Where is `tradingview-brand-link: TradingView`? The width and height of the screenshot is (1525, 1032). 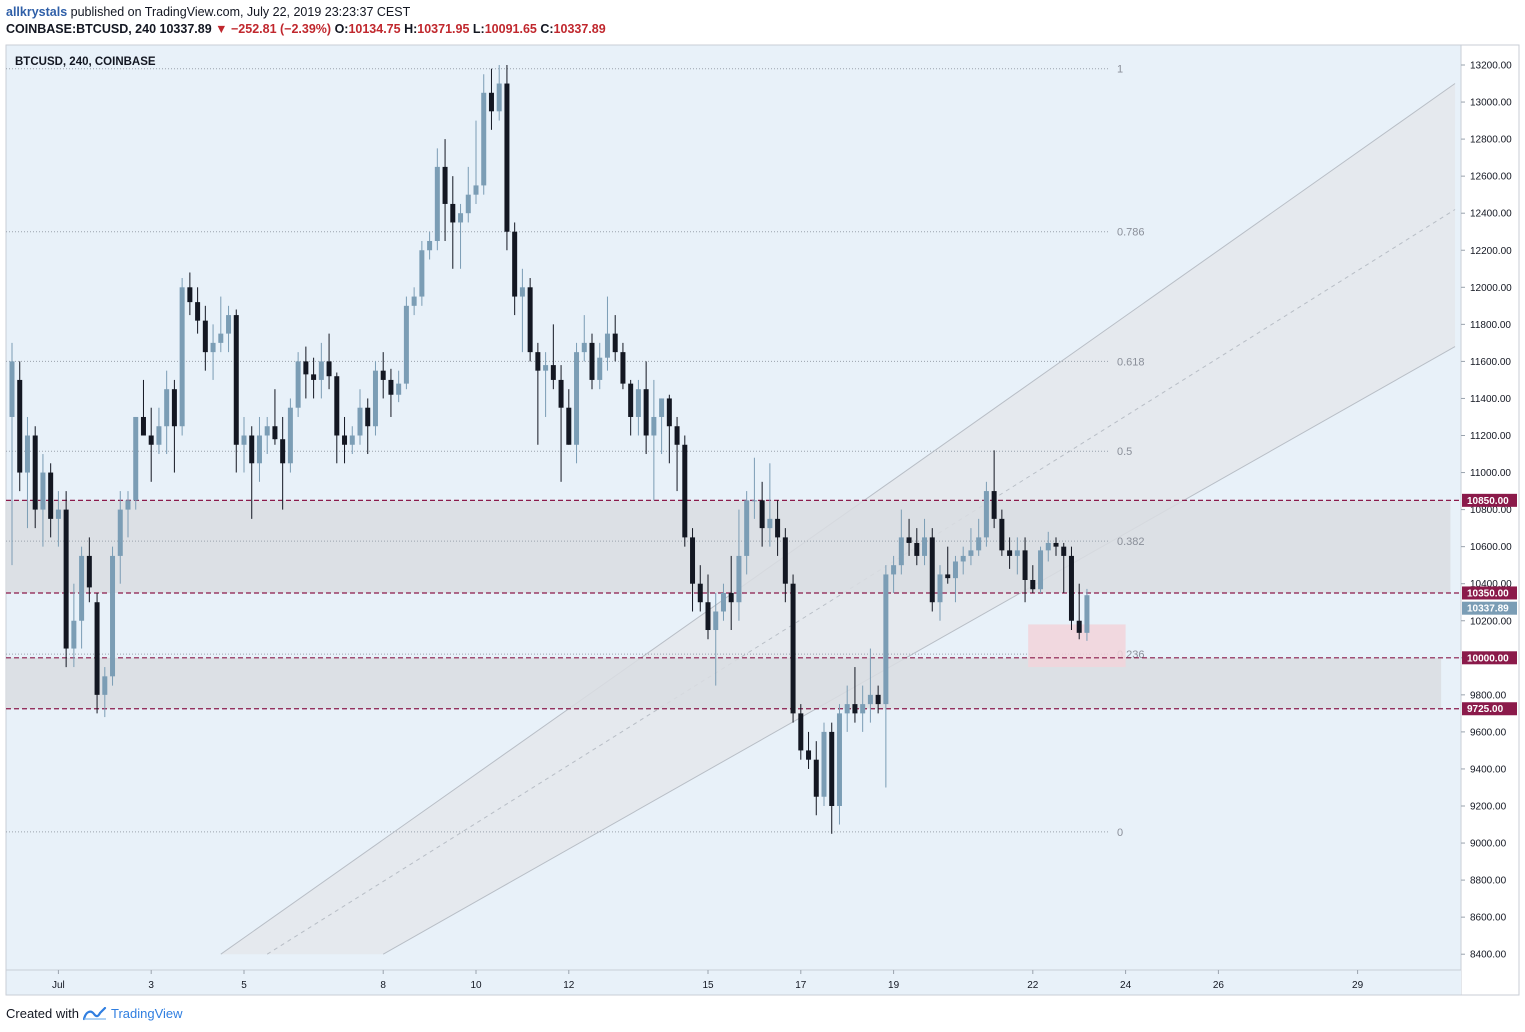 tradingview-brand-link: TradingView is located at coordinates (146, 1013).